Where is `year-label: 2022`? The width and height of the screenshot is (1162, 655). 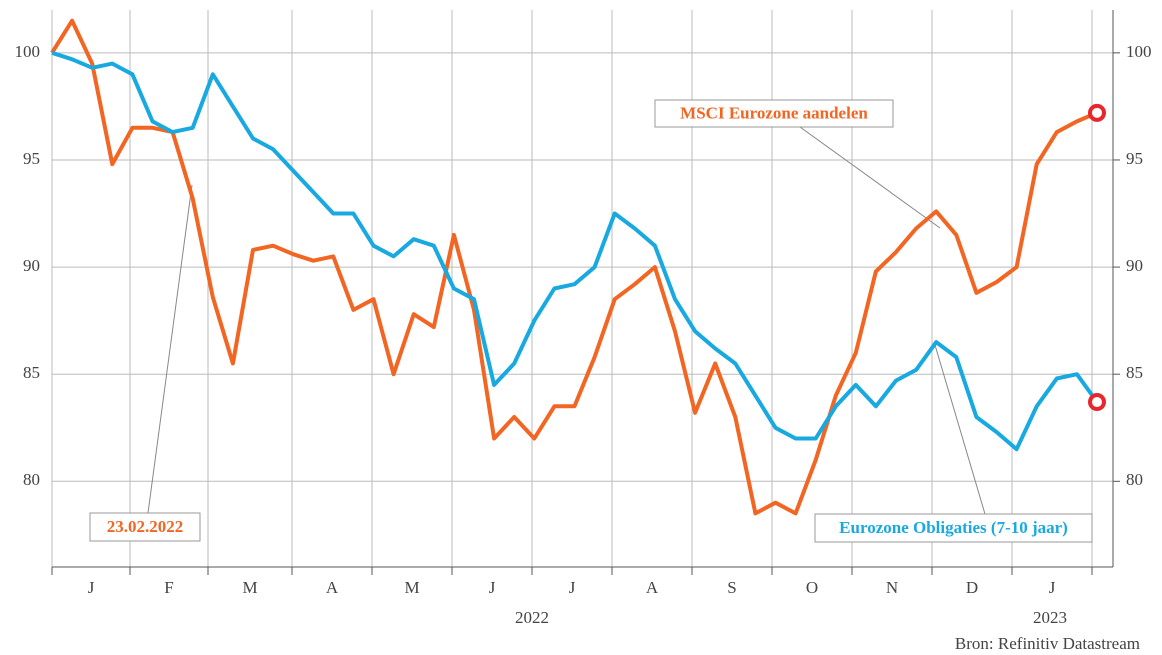
year-label: 2022 is located at coordinates (532, 617).